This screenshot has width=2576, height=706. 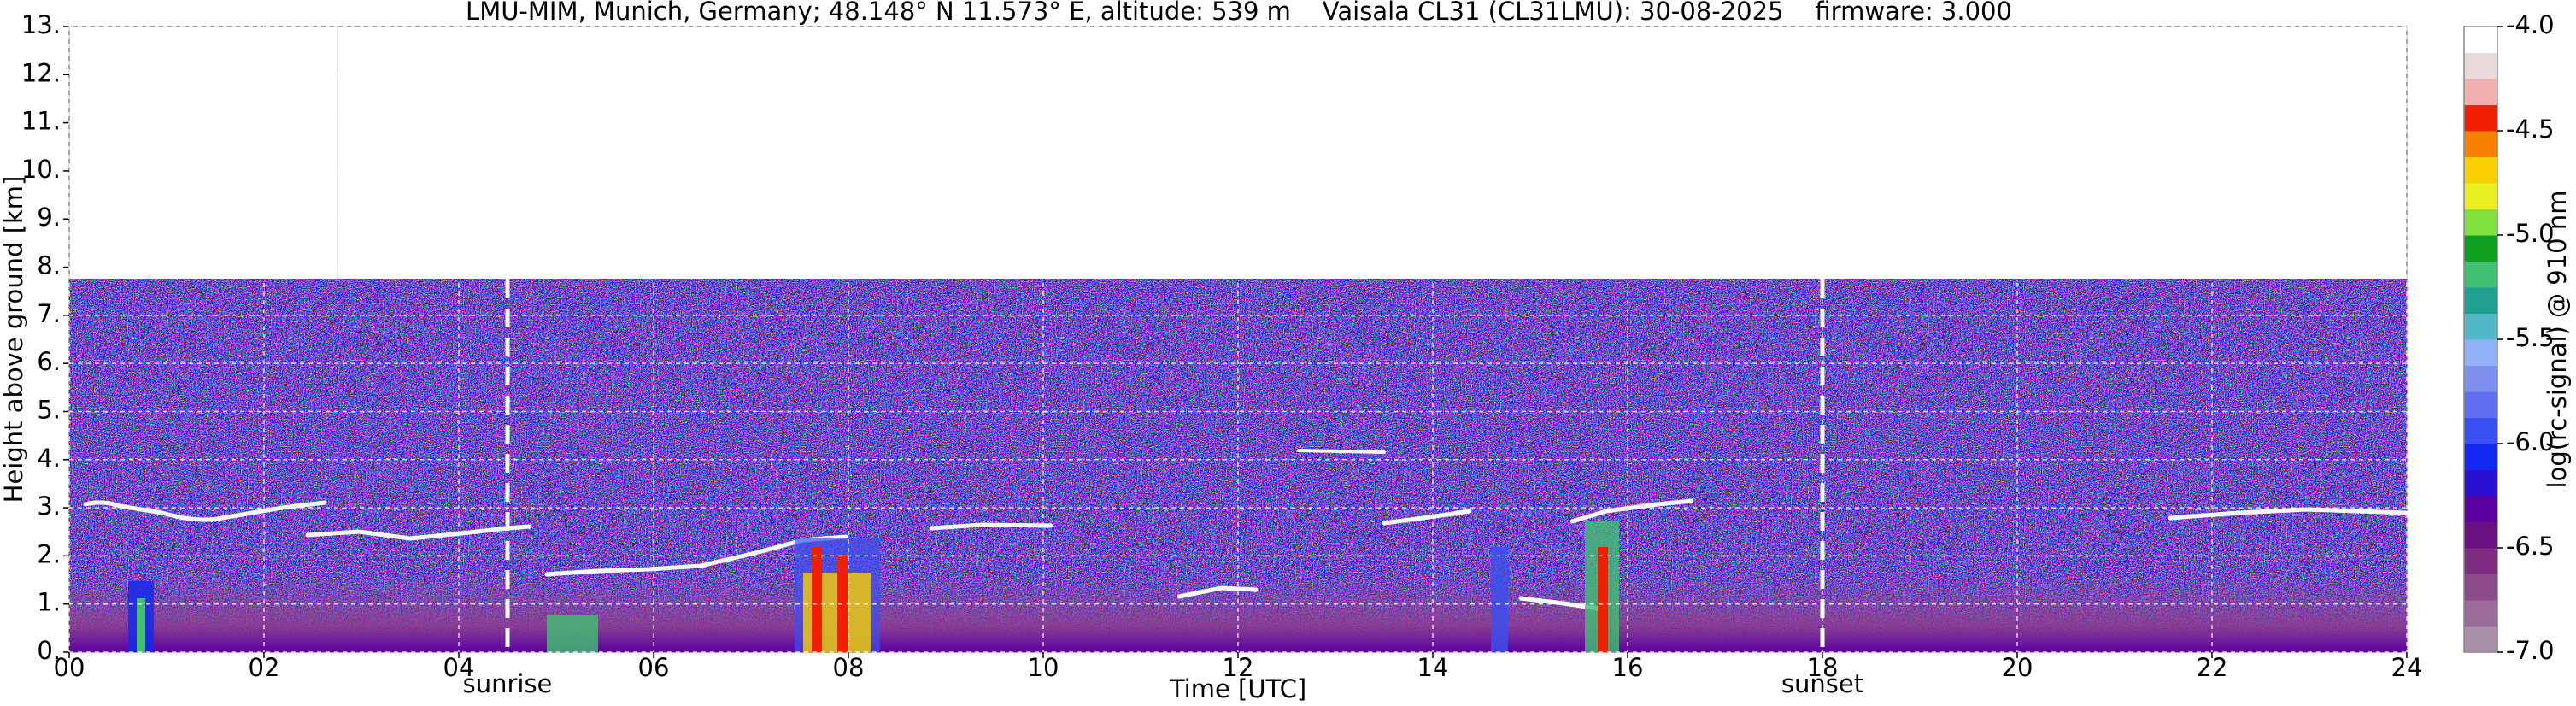 What do you see at coordinates (49, 409) in the screenshot?
I see `y-tick-label: 5.` at bounding box center [49, 409].